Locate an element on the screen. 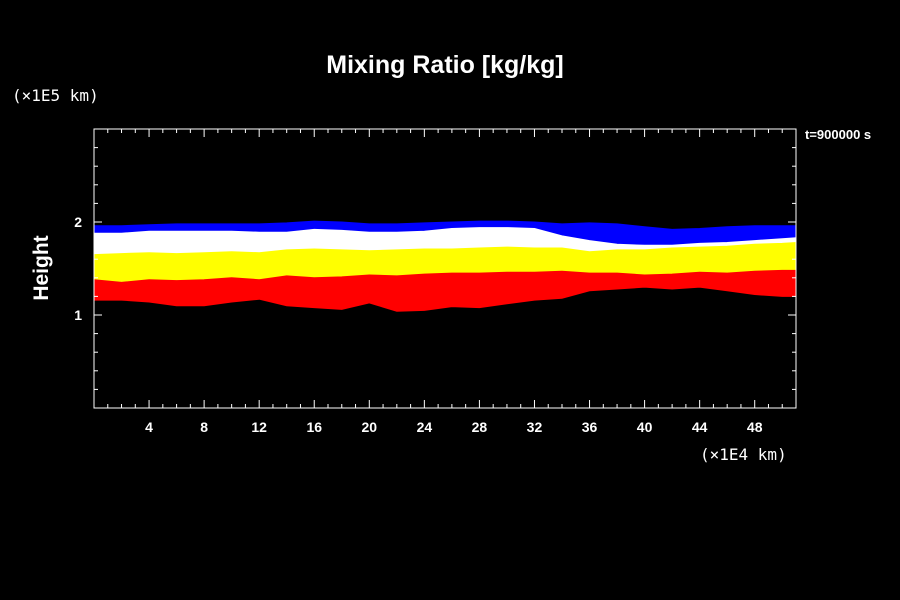  x-tick-label: 12 is located at coordinates (259, 427).